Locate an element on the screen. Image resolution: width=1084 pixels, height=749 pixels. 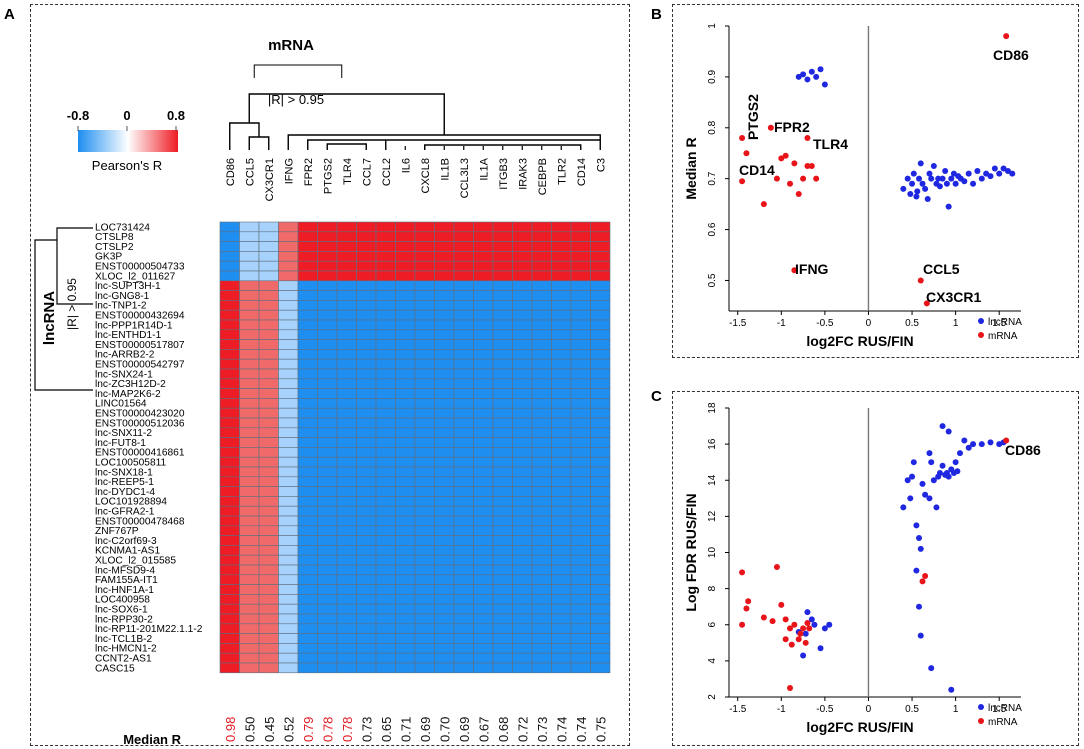
column-label: CCL7 is located at coordinates (367, 172).